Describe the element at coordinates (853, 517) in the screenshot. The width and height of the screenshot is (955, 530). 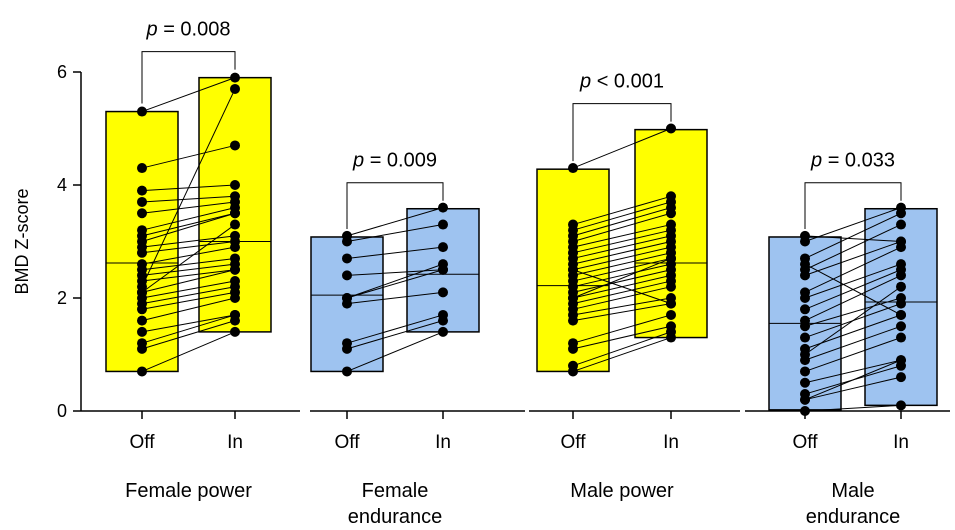
I see `group-label: endurance` at that location.